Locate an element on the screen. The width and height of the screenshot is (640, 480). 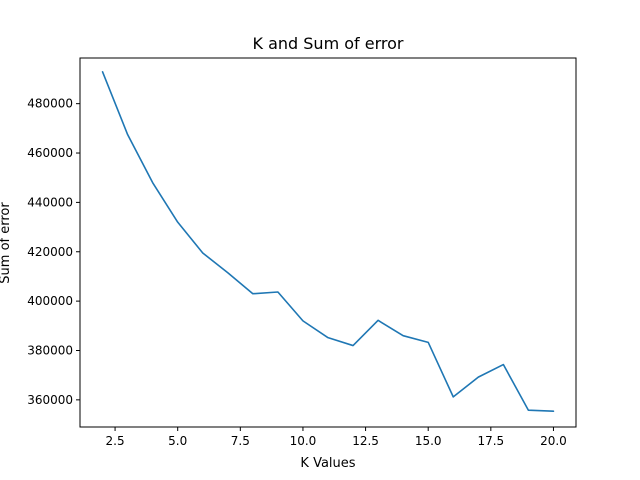
y-tick-label: 460000 is located at coordinates (50, 153).